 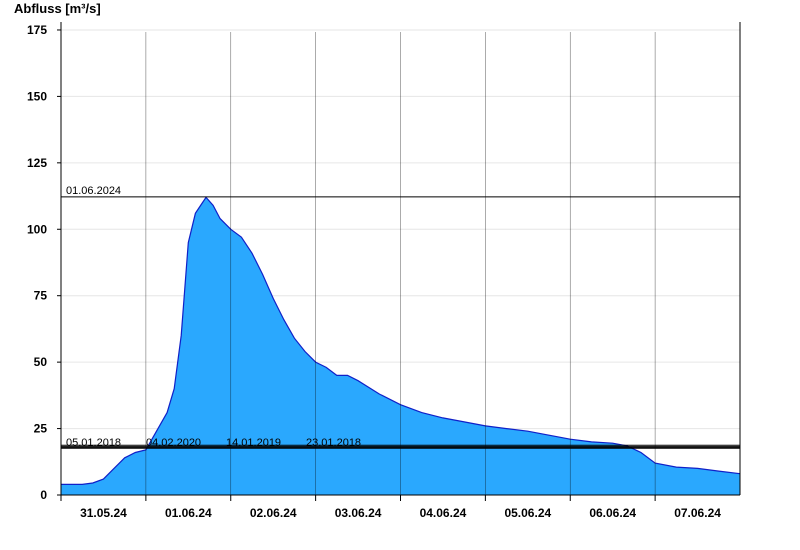 What do you see at coordinates (273, 513) in the screenshot?
I see `x-tick-label: 02.06.24` at bounding box center [273, 513].